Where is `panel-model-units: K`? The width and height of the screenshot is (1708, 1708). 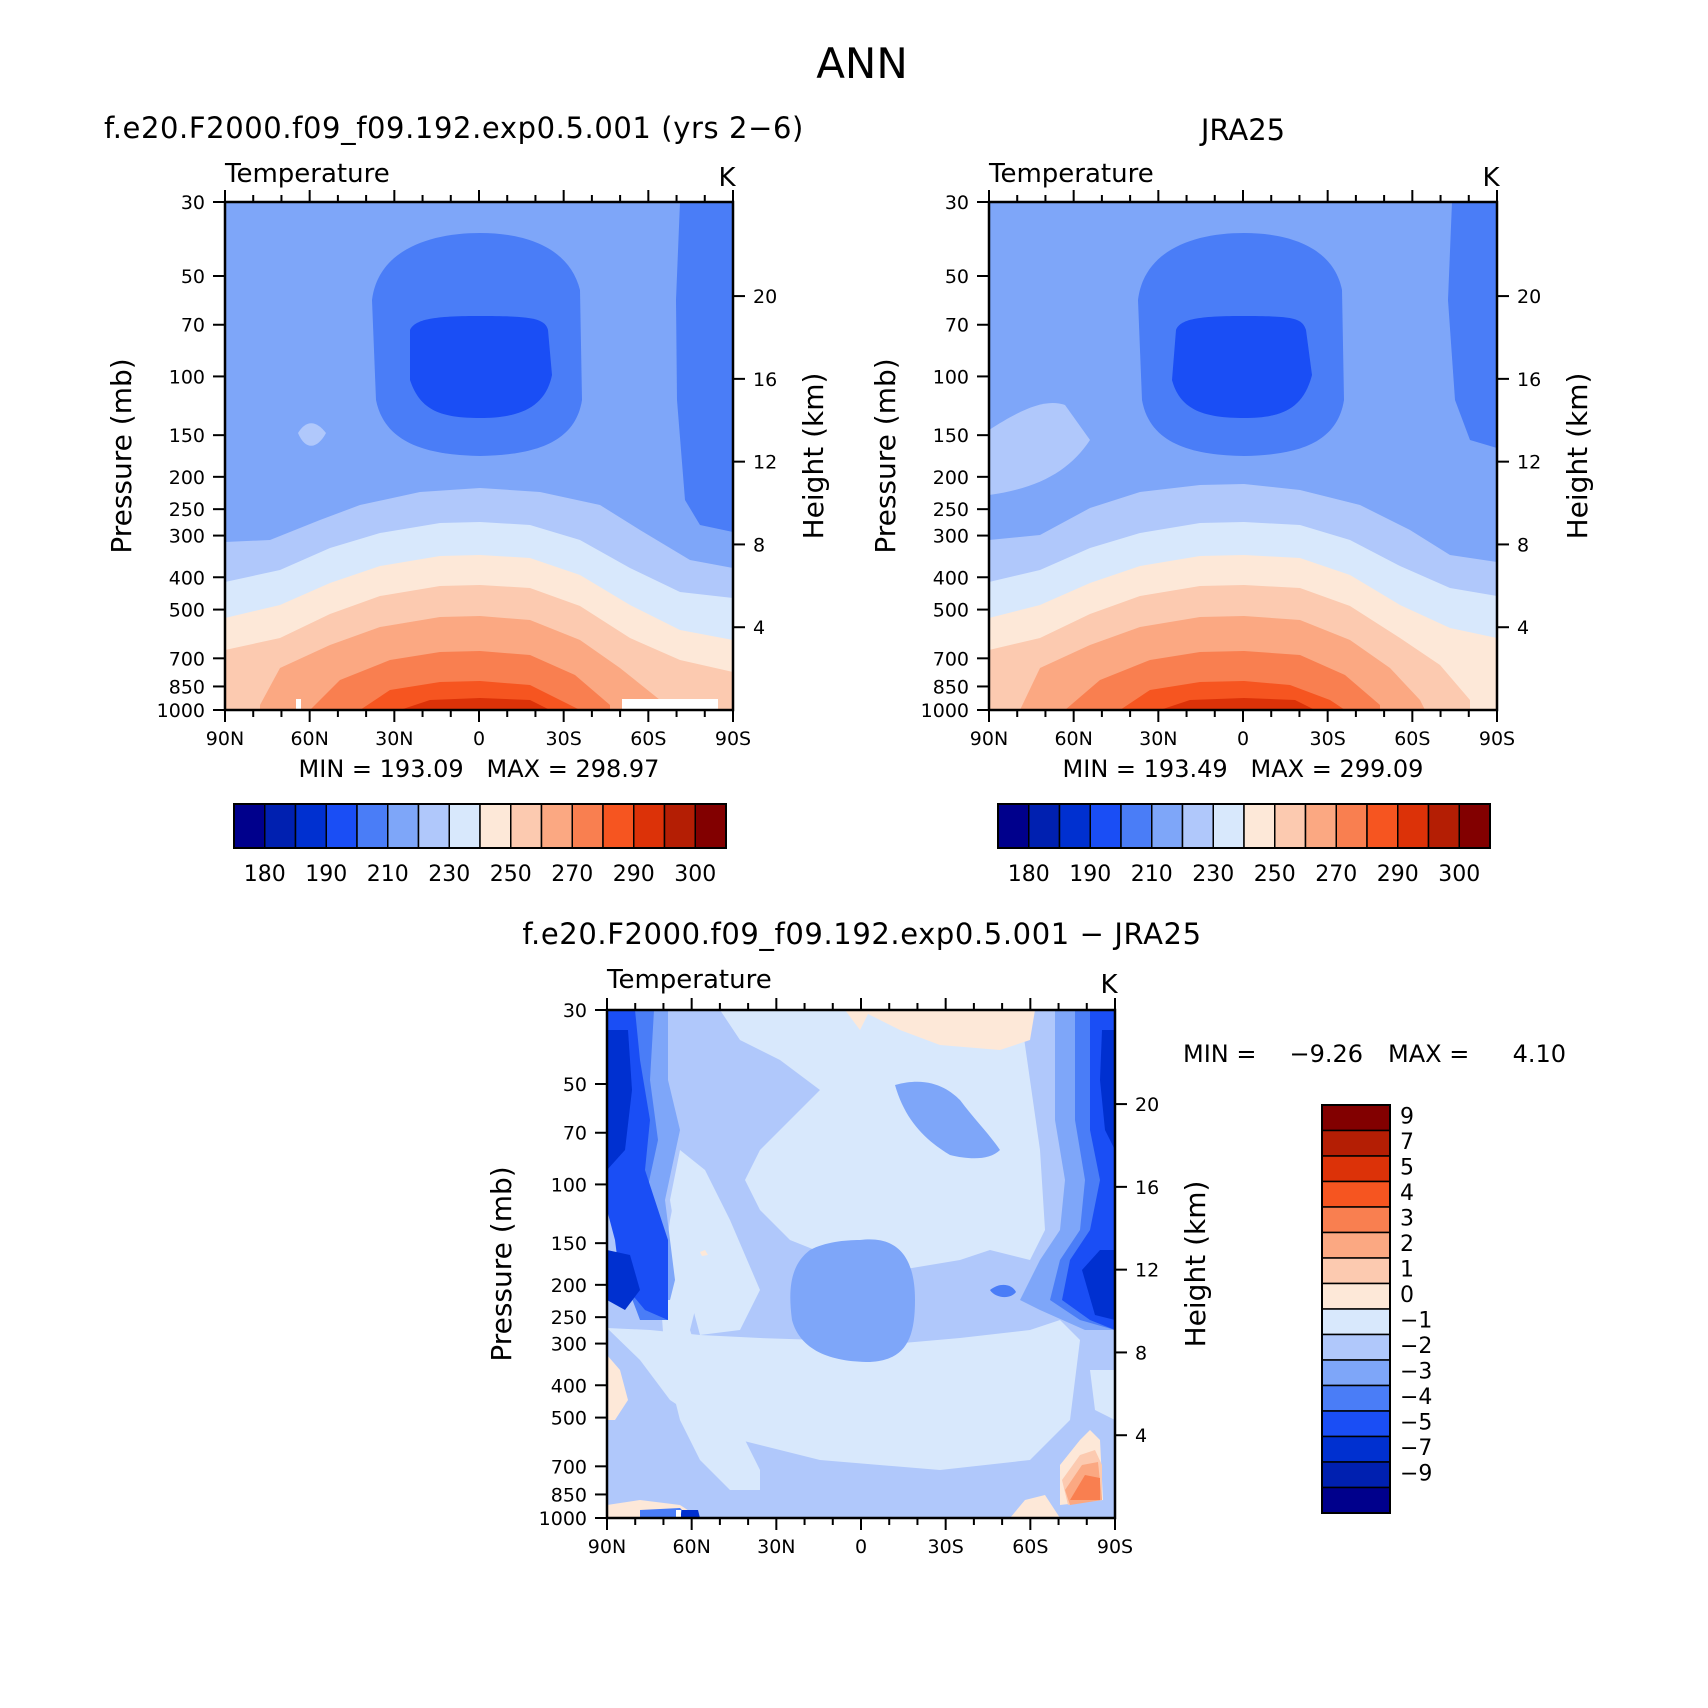 panel-model-units: K is located at coordinates (727, 178).